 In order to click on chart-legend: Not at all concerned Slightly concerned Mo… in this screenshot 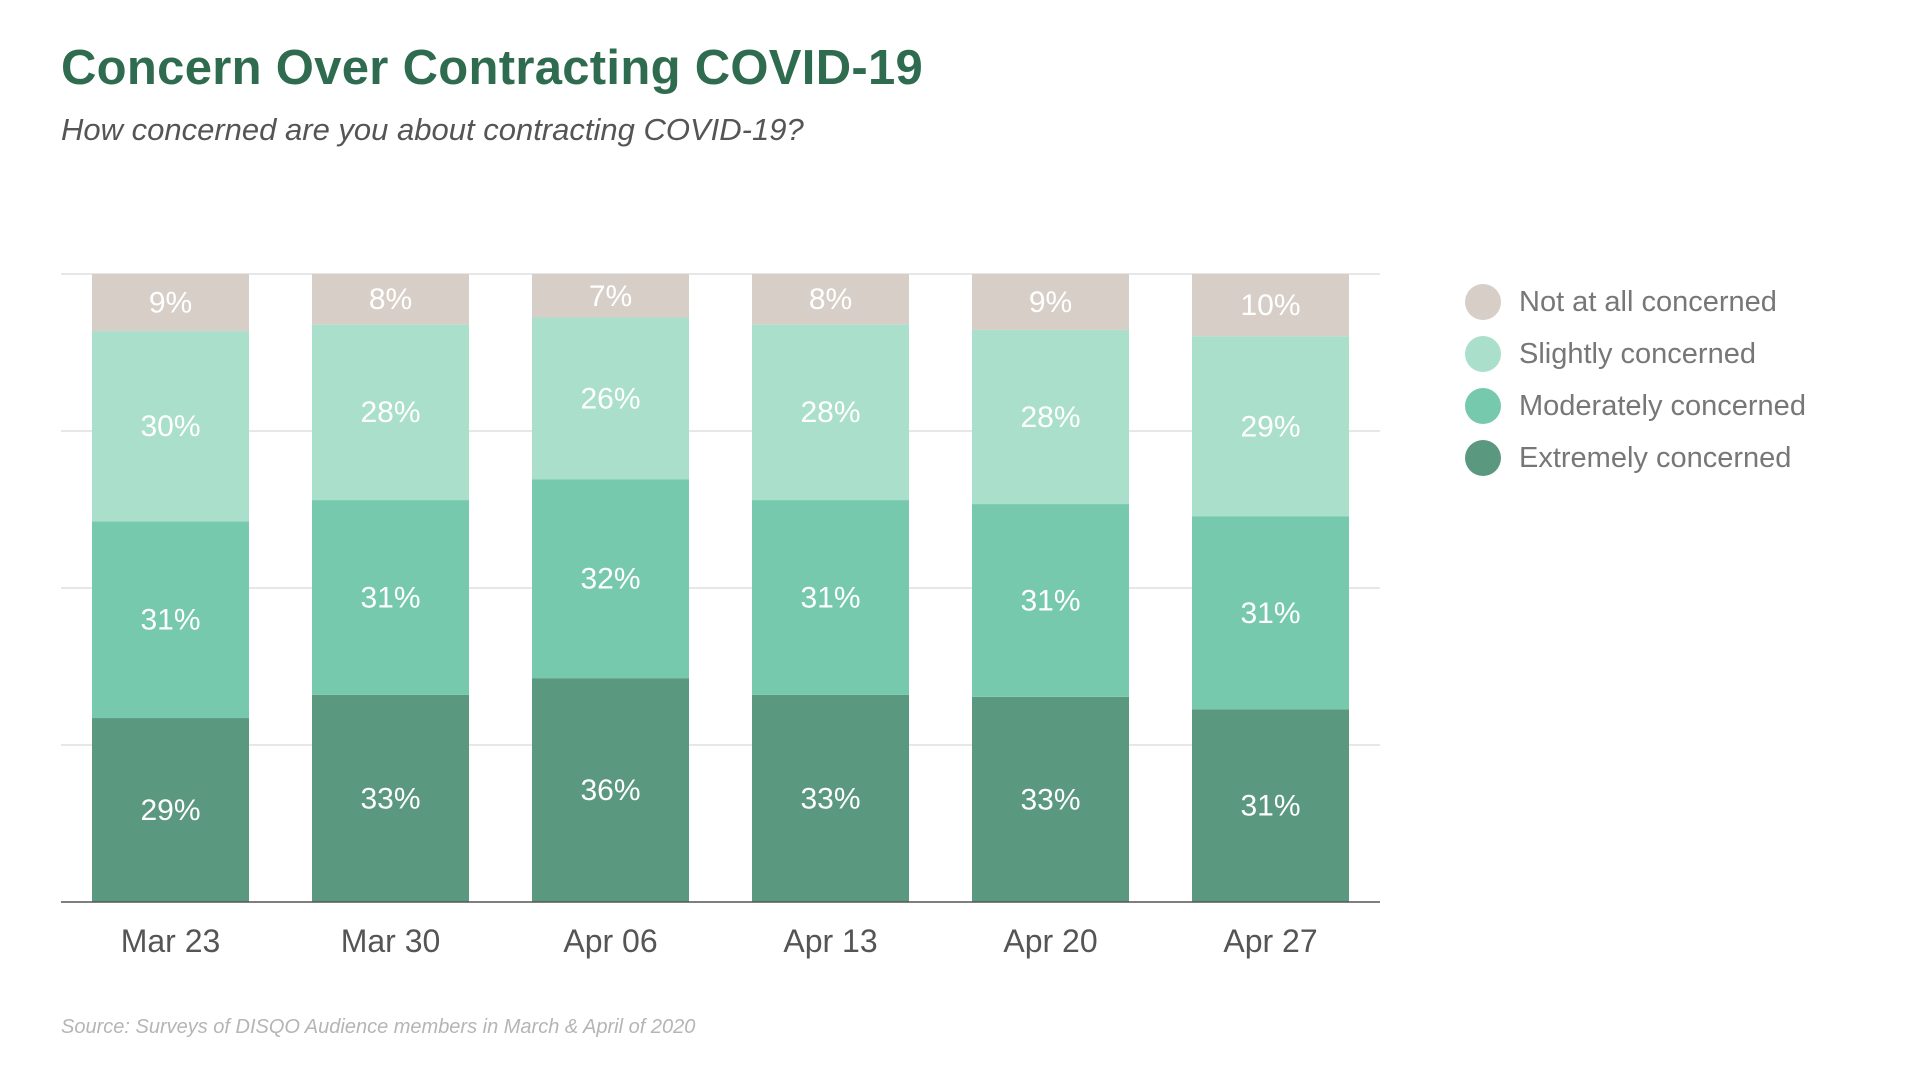, I will do `click(1635, 380)`.